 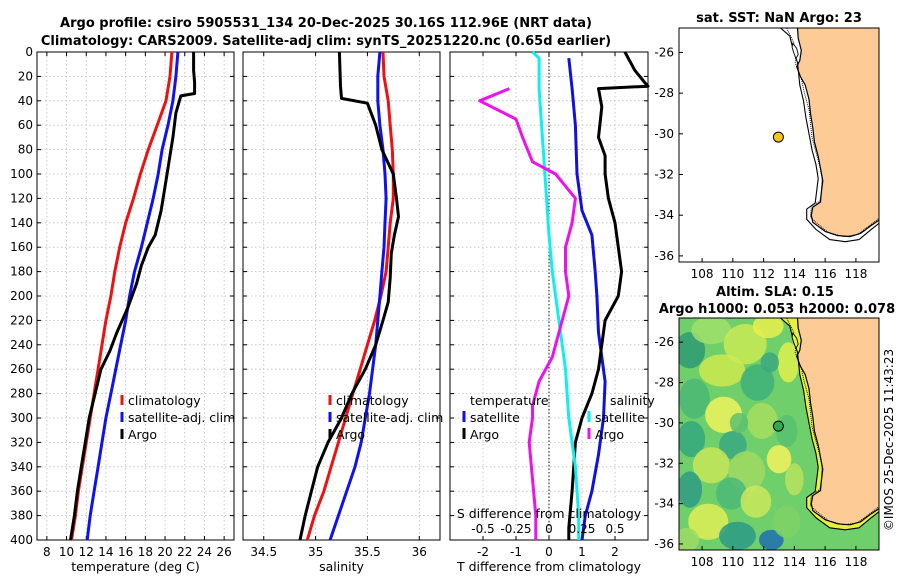 I want to click on y-tick-label: 200, so click(x=21, y=296).